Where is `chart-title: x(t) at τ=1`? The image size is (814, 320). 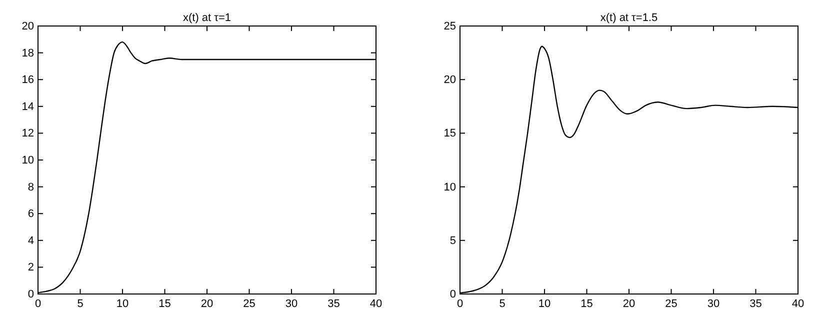 chart-title: x(t) at τ=1 is located at coordinates (207, 18).